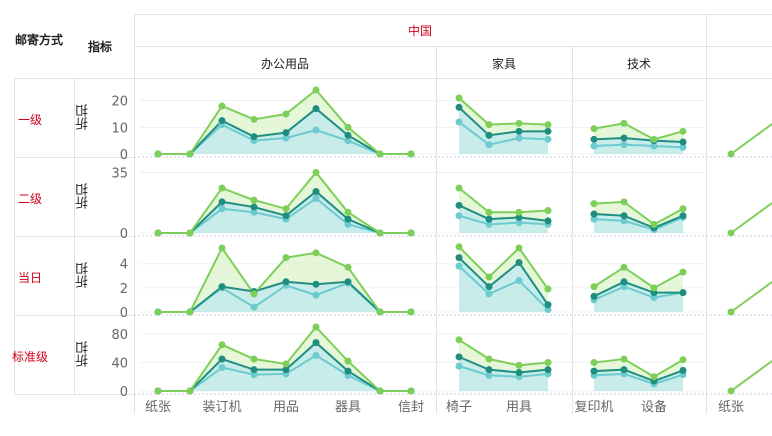 This screenshot has width=772, height=436. Describe the element at coordinates (453, 14) in the screenshot. I see `header-top-line` at that location.